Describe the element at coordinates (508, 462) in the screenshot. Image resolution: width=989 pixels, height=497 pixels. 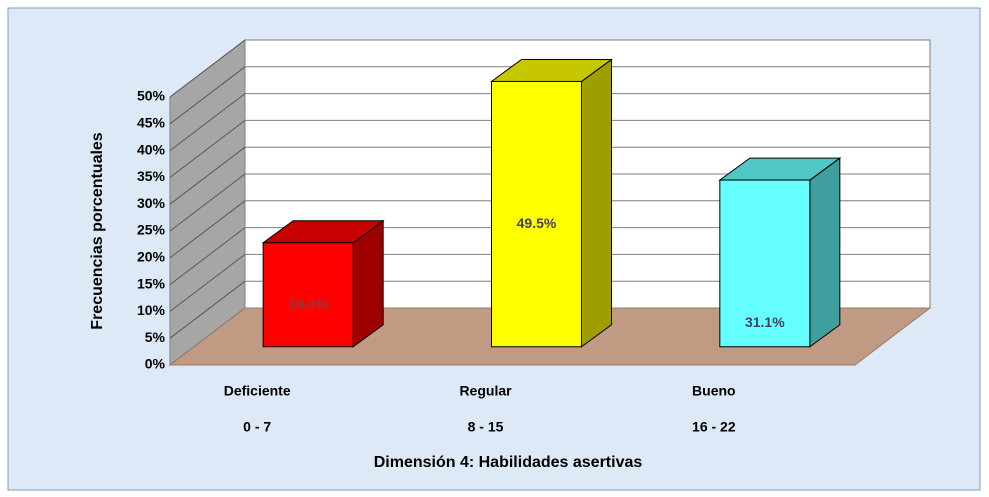
I see `x-axis-title: Dimensión 4: Habilidades asertivas` at that location.